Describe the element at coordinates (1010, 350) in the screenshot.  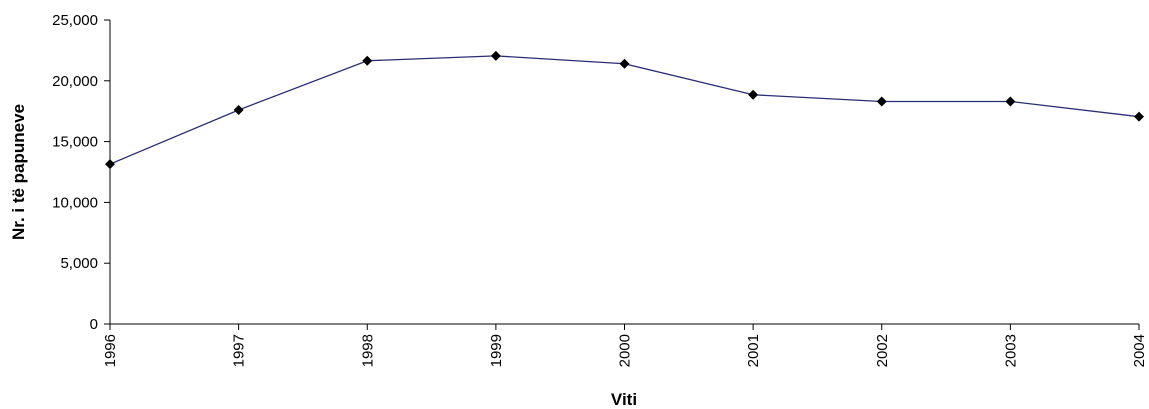
I see `x-tick-label: 2003` at that location.